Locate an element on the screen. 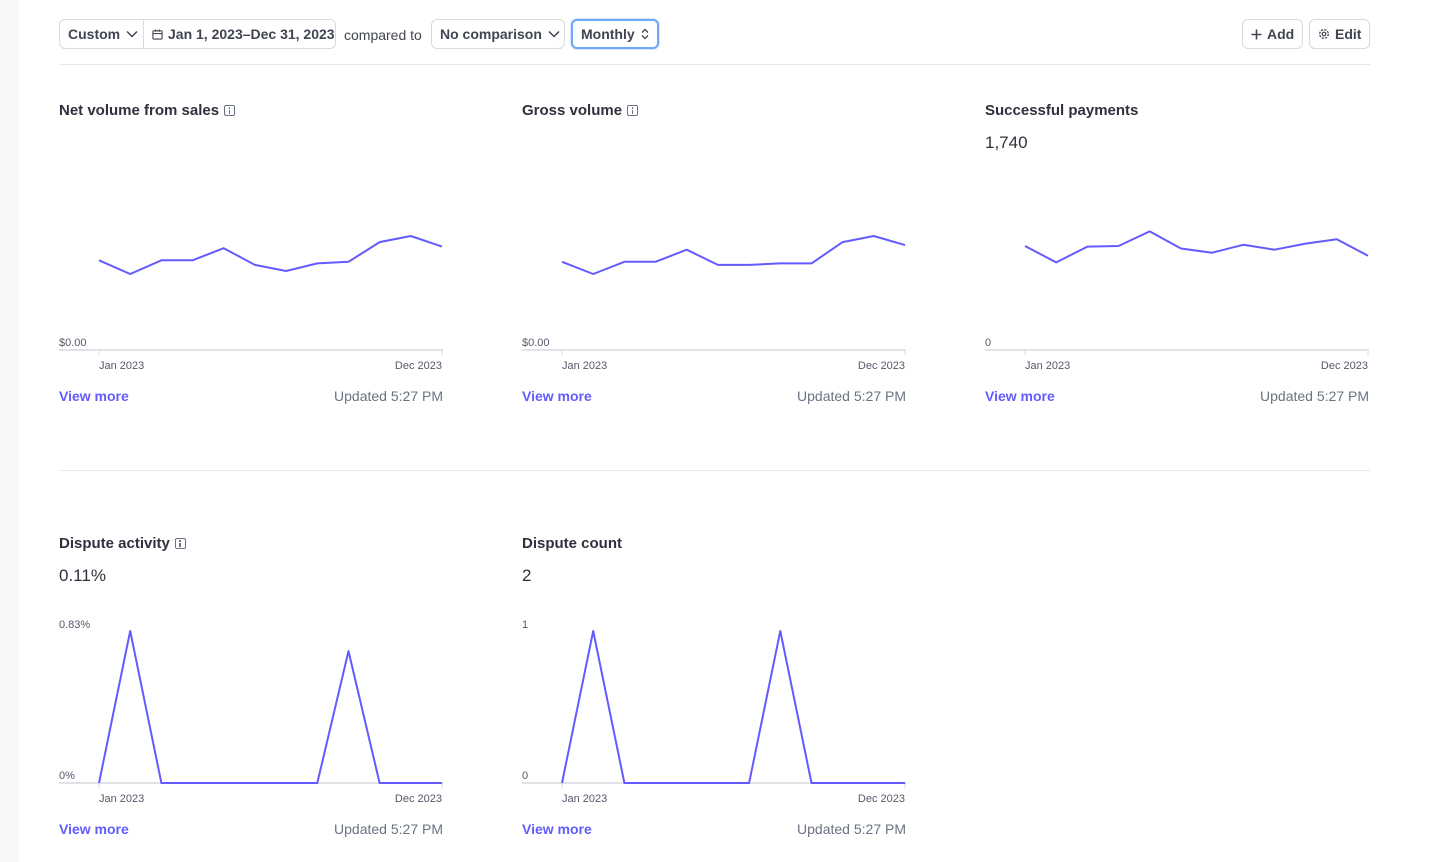 The width and height of the screenshot is (1445, 862). edit-button: Edit is located at coordinates (1339, 34).